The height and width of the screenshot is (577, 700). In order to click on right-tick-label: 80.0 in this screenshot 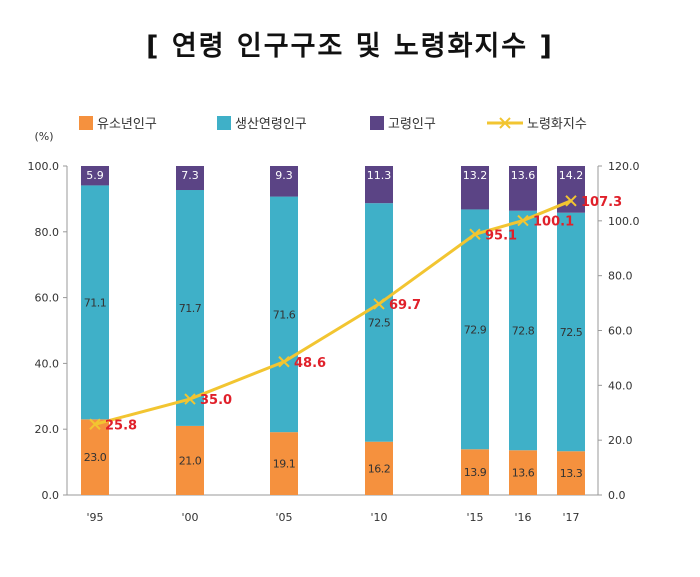, I will do `click(620, 276)`.